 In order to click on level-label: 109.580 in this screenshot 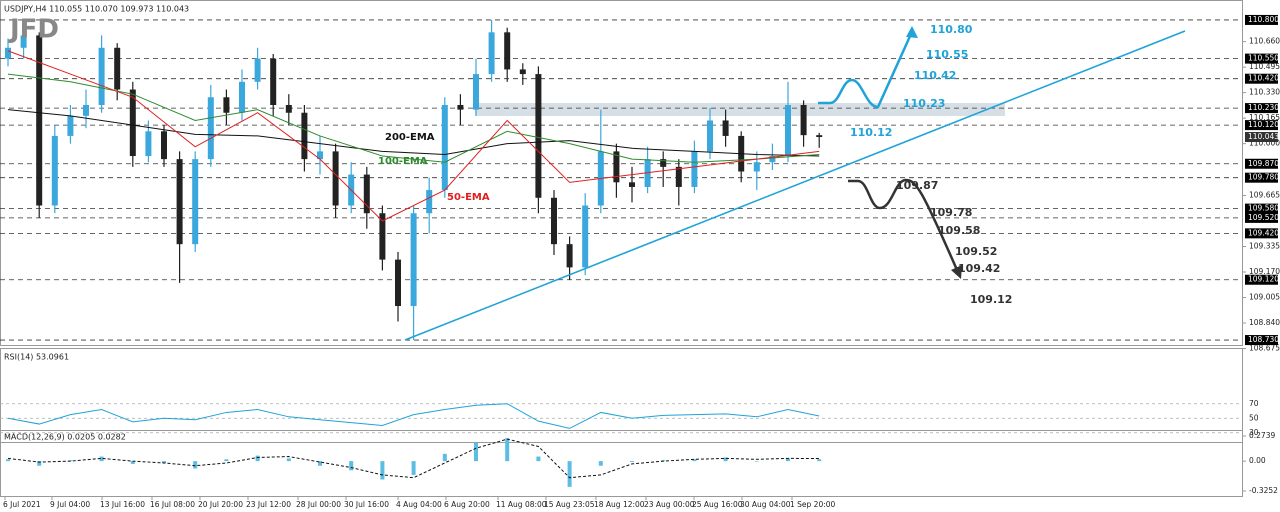, I will do `click(1263, 208)`.